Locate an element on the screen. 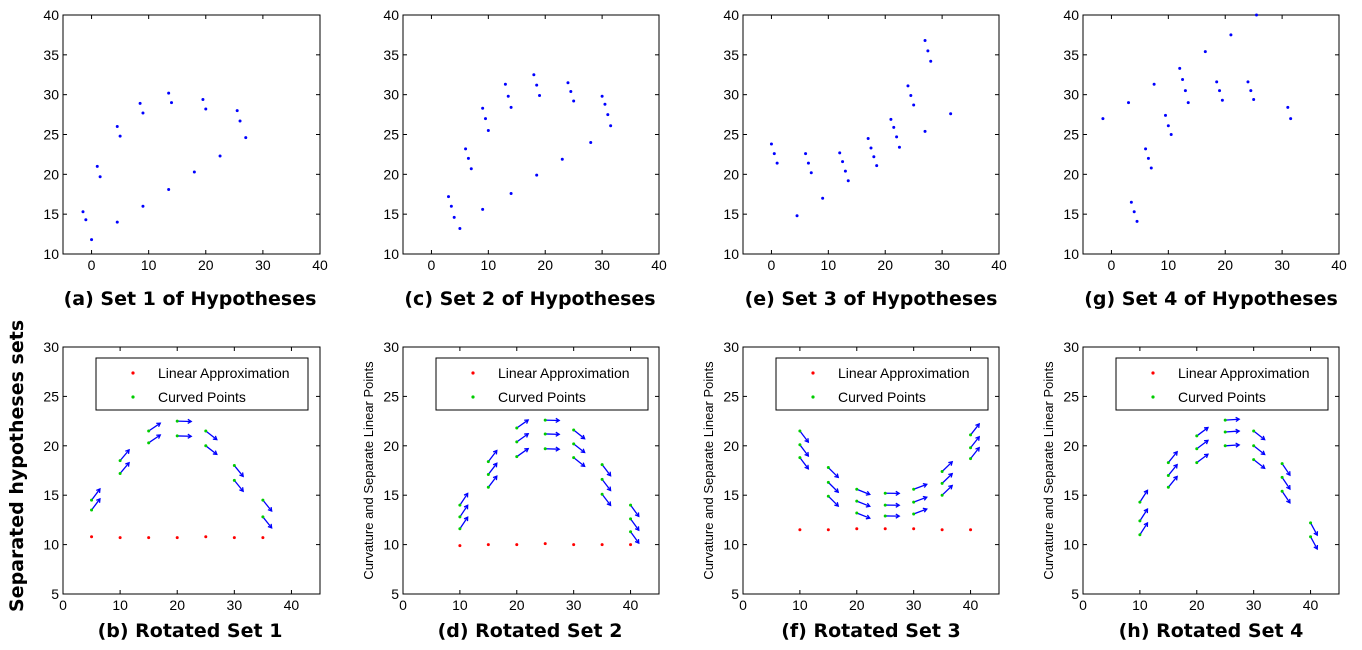 This screenshot has height=650, width=1362. legend-label: Linear Approximation is located at coordinates (564, 373).